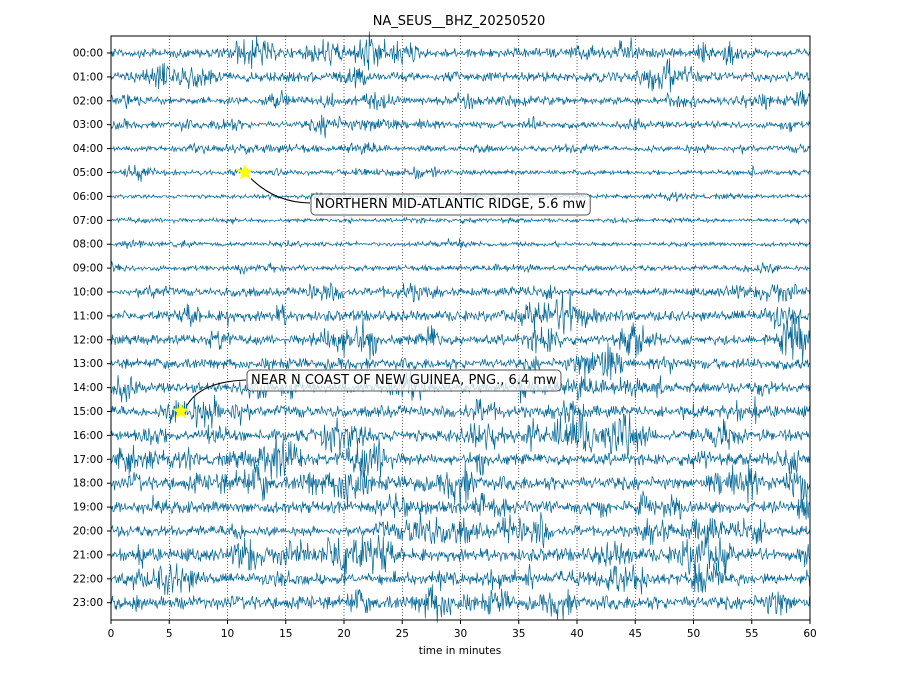  I want to click on x-axis-ticks: 0 5 10 15 20 25 30 35 40 45 50 55 60, so click(462, 630).